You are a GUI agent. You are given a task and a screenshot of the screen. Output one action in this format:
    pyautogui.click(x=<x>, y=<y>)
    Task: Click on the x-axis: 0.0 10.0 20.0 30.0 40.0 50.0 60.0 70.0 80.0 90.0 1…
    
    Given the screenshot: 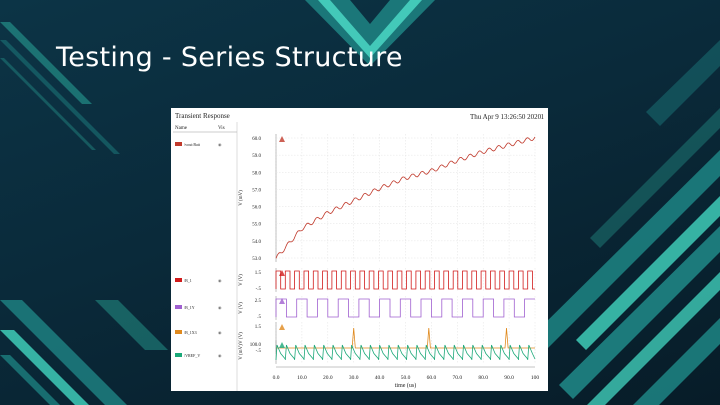 What is the action you would take?
    pyautogui.click(x=406, y=377)
    